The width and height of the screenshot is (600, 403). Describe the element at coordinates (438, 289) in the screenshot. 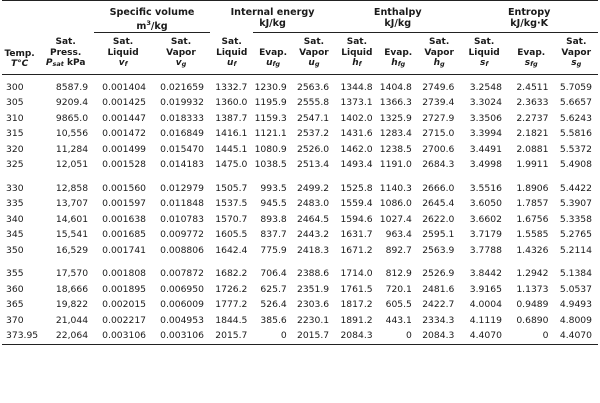

I see `table-cell: 2481.6` at that location.